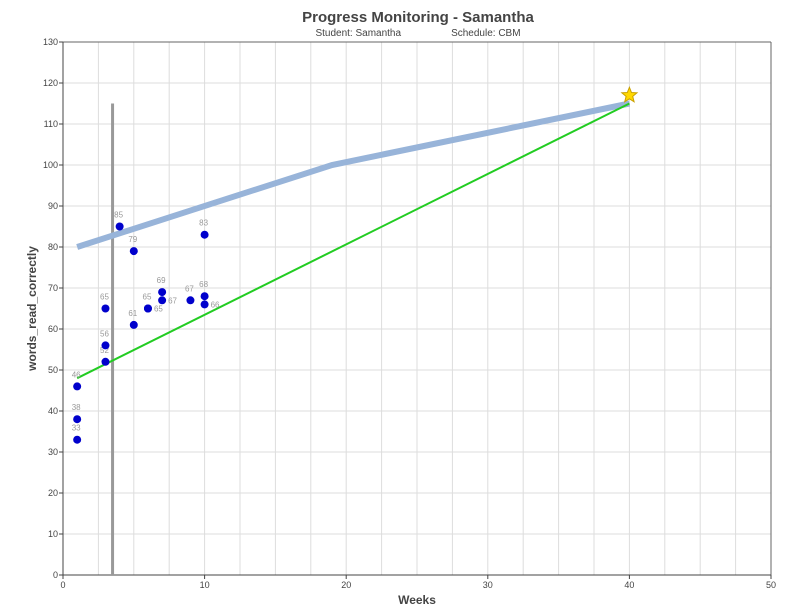 Image resolution: width=812 pixels, height=611 pixels. Describe the element at coordinates (53, 452) in the screenshot. I see `y-tick-label: 30` at that location.